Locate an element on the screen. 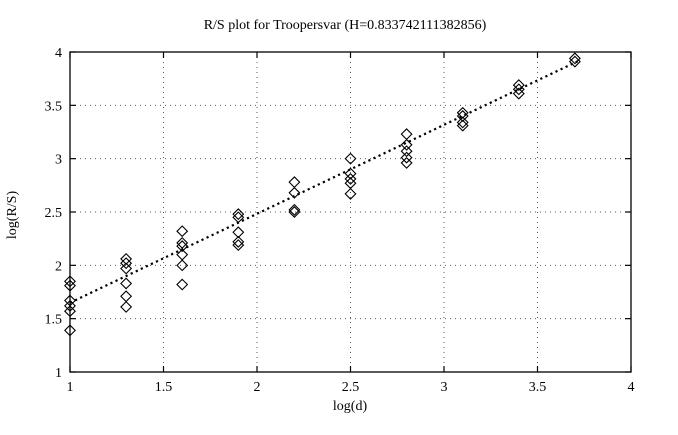 Image resolution: width=678 pixels, height=435 pixels. x-tick-label: 4 is located at coordinates (631, 387).